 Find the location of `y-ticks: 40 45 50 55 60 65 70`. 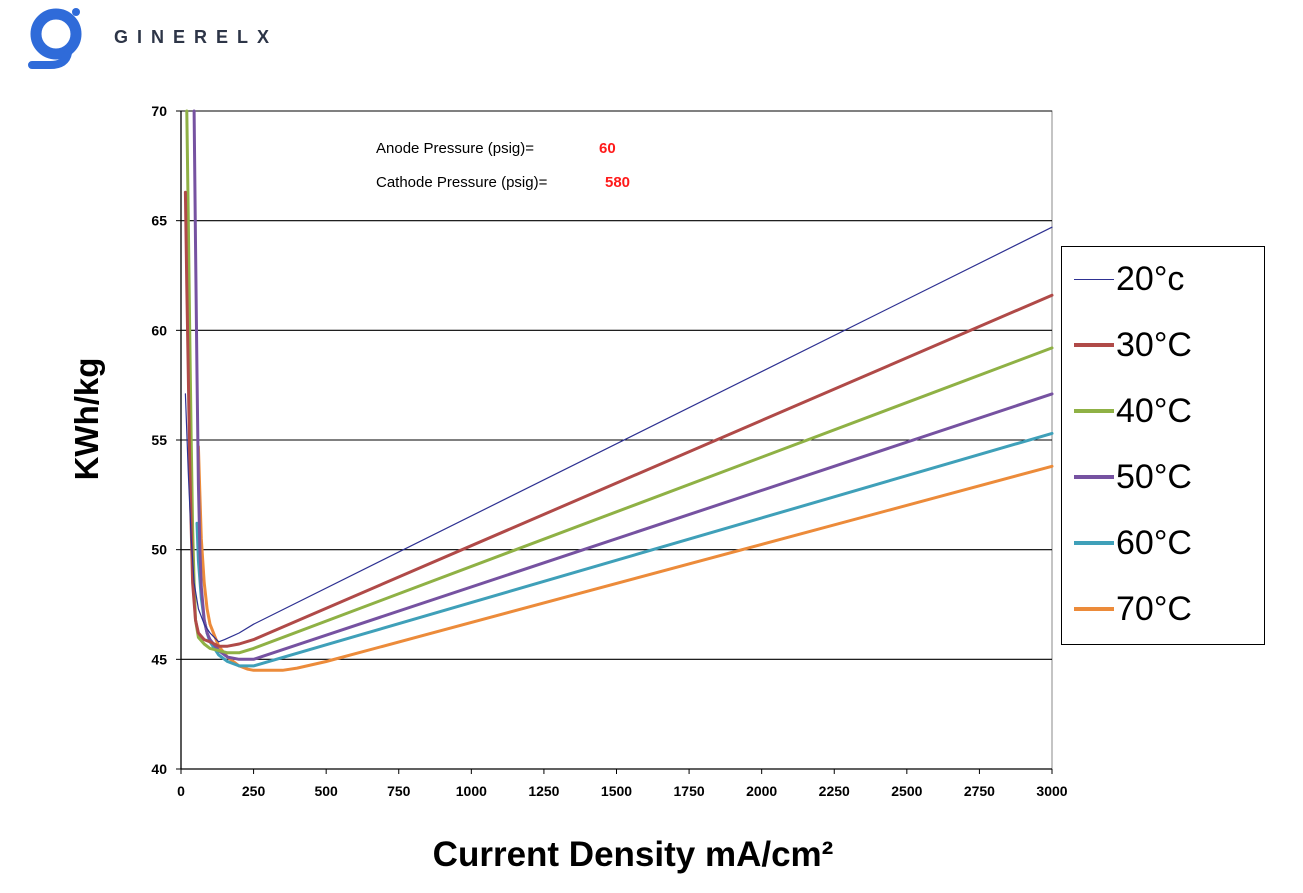

y-ticks: 40 45 50 55 60 65 70 is located at coordinates (166, 440).